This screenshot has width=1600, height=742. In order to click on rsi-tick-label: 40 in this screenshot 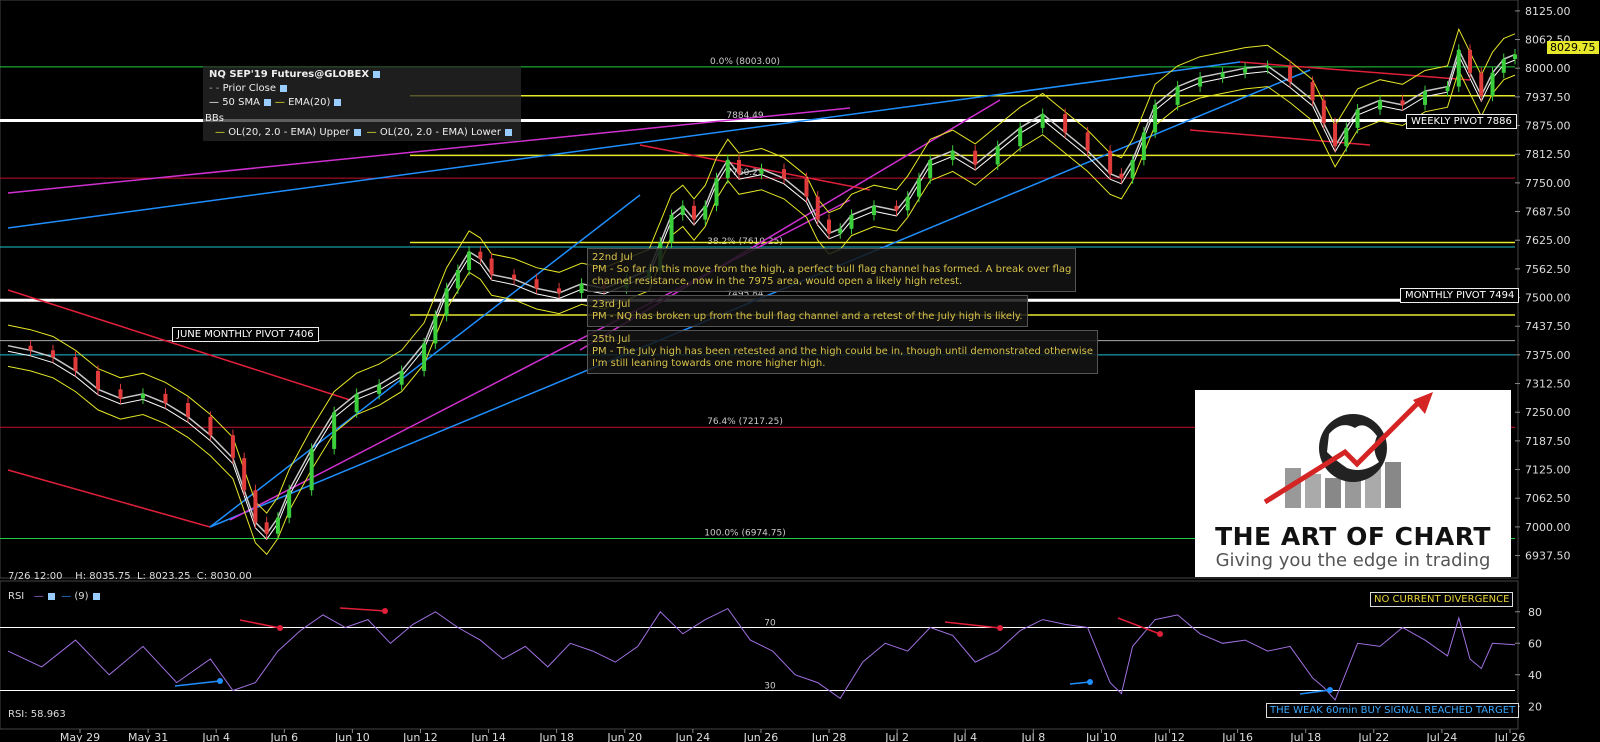, I will do `click(1535, 675)`.